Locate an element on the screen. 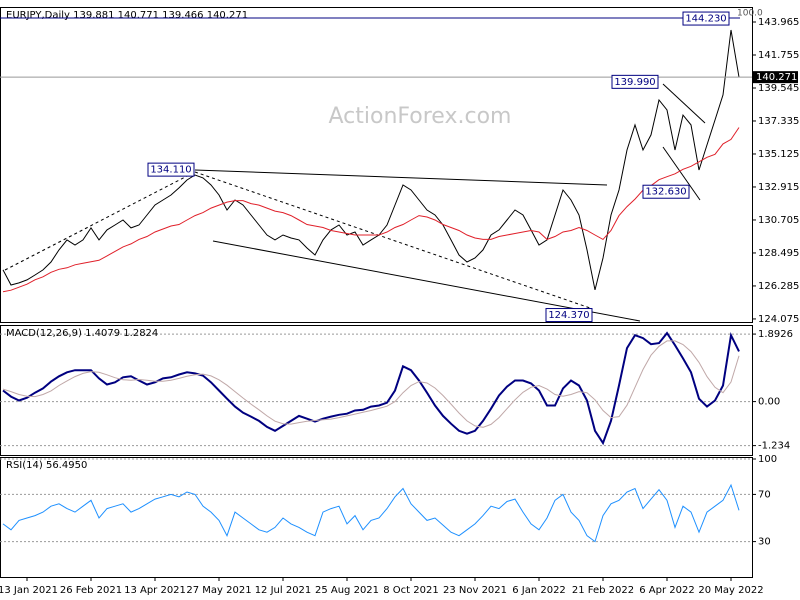  panel-title: RSI(14) 56.4950 is located at coordinates (46, 465).